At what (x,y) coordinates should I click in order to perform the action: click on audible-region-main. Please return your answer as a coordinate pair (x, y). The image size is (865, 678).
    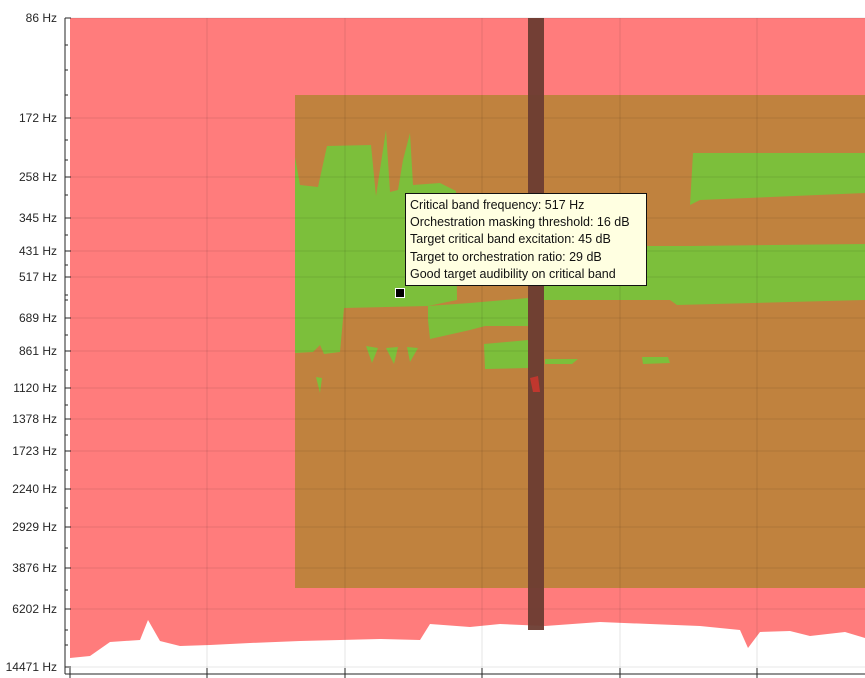
    Looking at the image, I should click on (376, 242).